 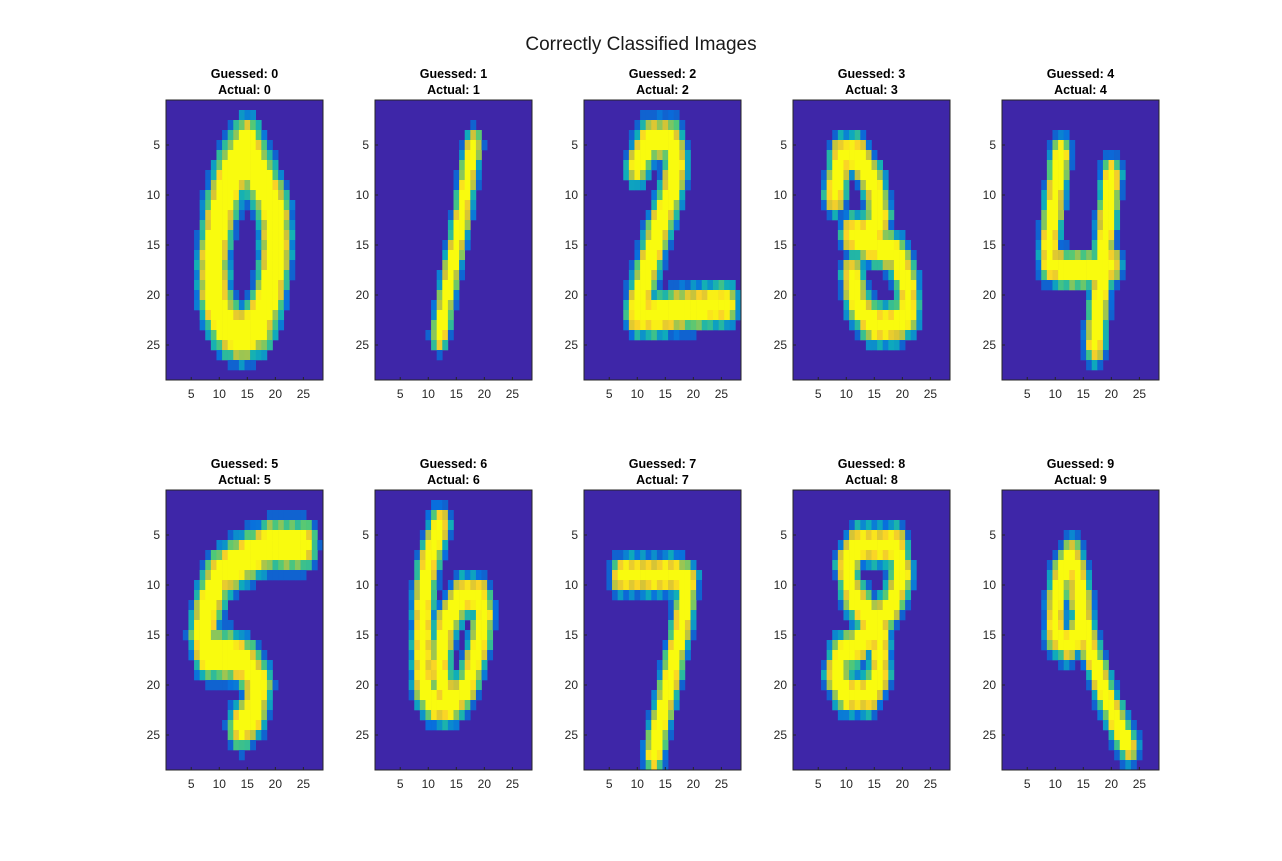 I want to click on x-tick-label: 20, so click(x=694, y=394).